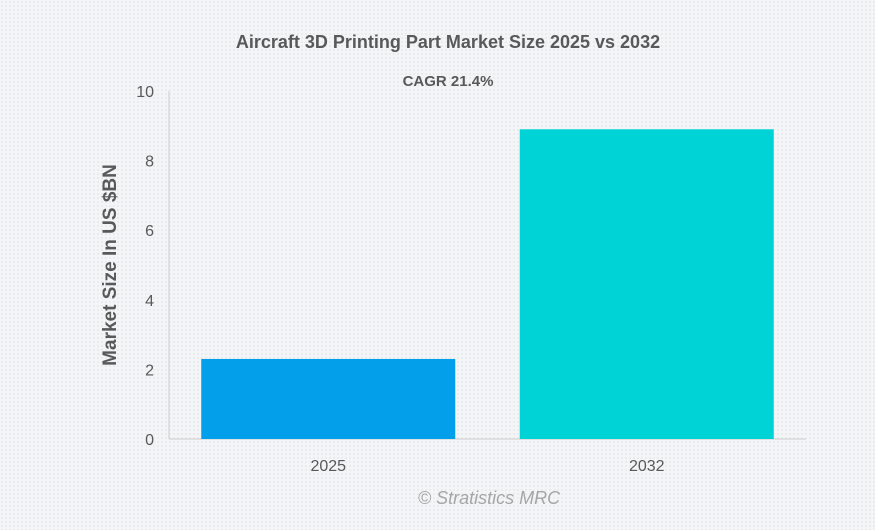  What do you see at coordinates (110, 265) in the screenshot?
I see `y-axis-label: Market Size In US $BN` at bounding box center [110, 265].